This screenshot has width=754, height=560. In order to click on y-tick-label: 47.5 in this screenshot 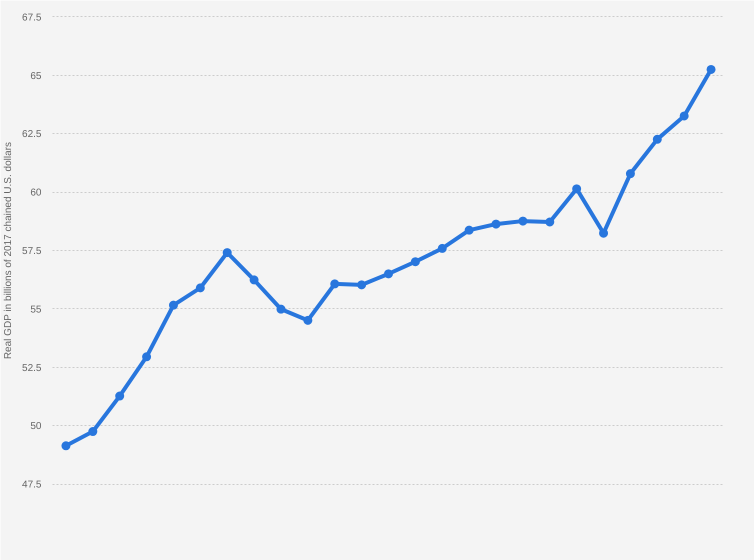, I will do `click(32, 485)`.